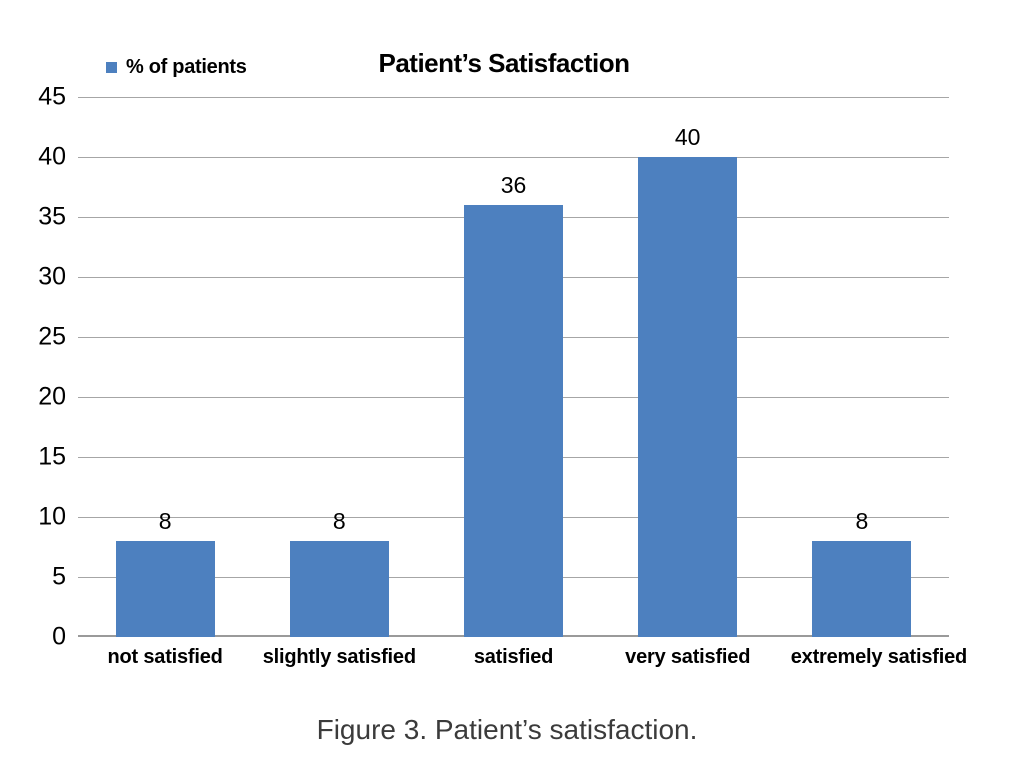 The height and width of the screenshot is (783, 1011). I want to click on chart-title: Patient’s Satisfaction, so click(504, 63).